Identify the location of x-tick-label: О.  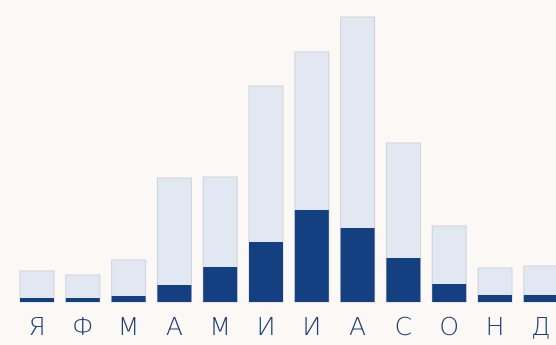
(449, 326).